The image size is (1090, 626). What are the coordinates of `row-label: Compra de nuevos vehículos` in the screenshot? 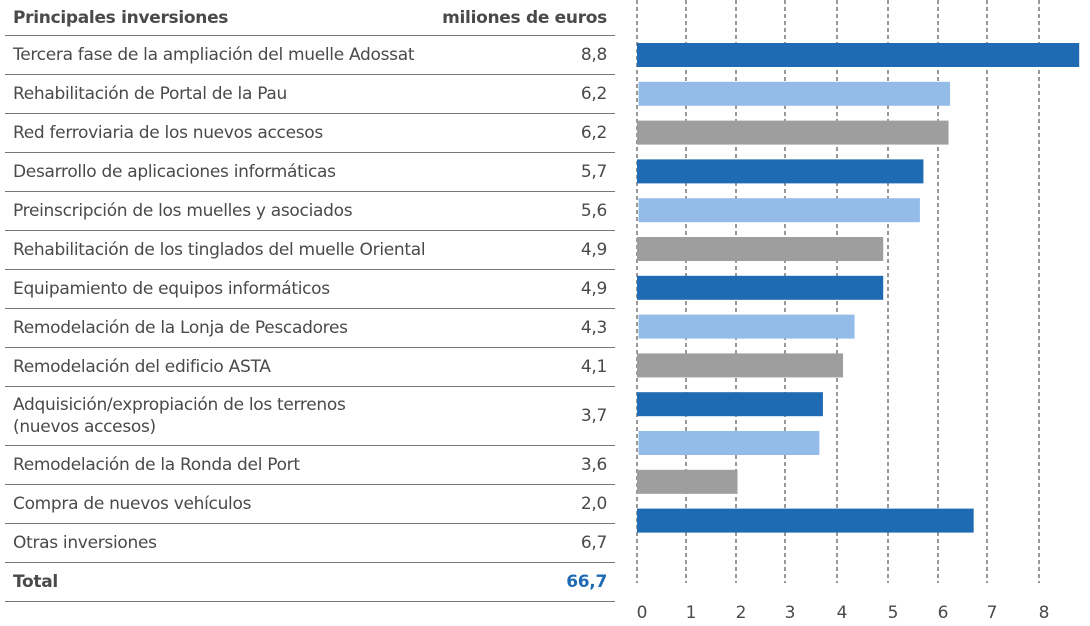 It's located at (132, 504).